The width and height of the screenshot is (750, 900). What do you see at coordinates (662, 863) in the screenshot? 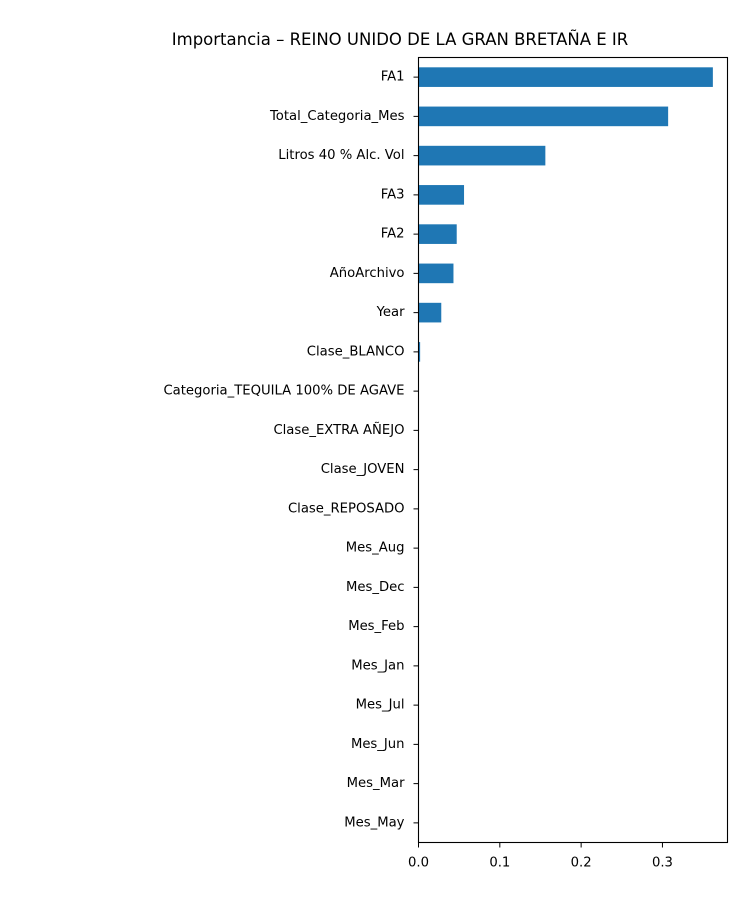
I see `x-tick-label: 0.3` at bounding box center [662, 863].